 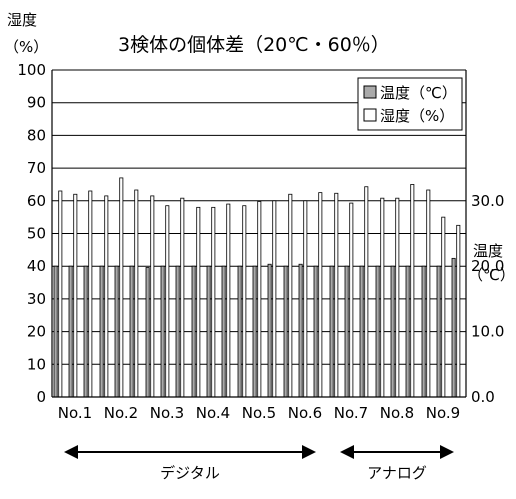 I want to click on group-label: アナログ, so click(x=397, y=473).